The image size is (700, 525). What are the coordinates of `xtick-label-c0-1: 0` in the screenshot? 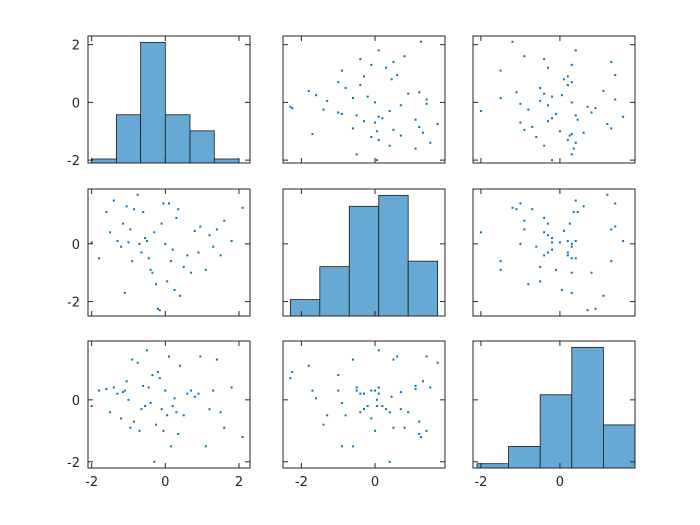 It's located at (165, 482).